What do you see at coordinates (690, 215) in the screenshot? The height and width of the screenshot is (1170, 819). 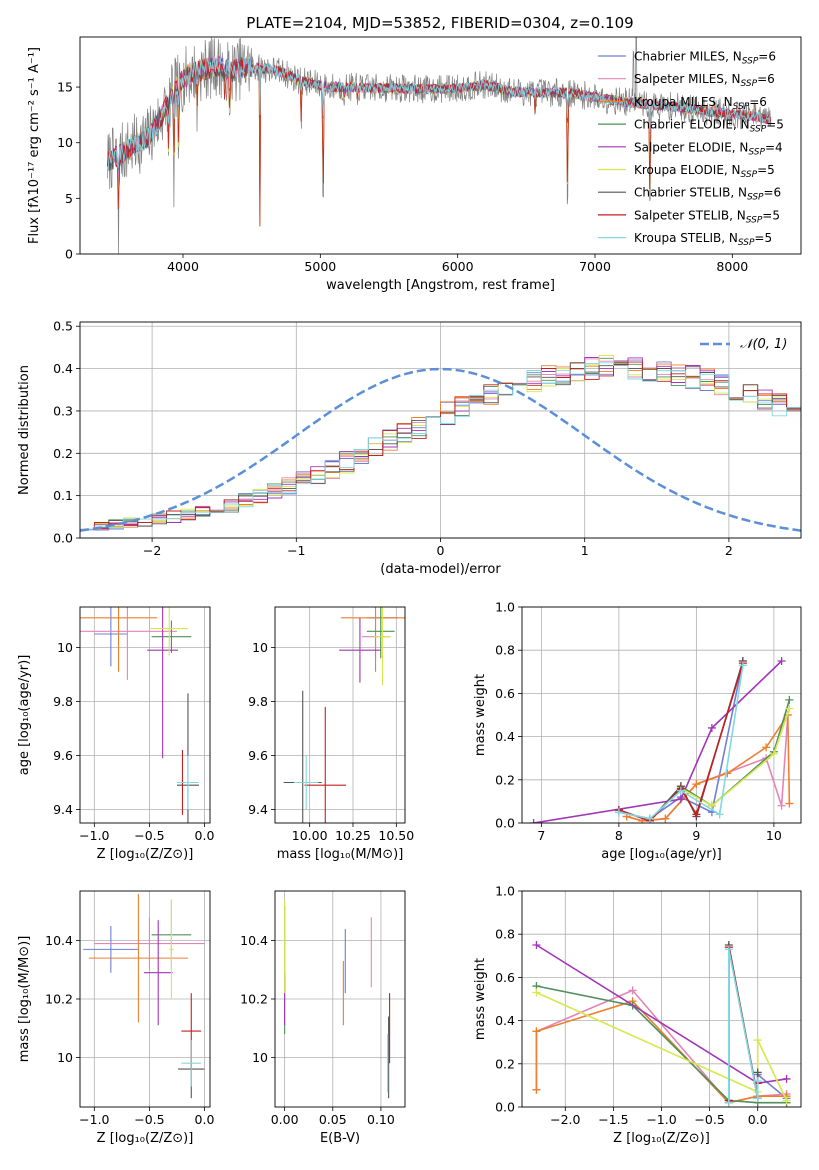 I see `legend-name: Salpeter STELIB, N` at bounding box center [690, 215].